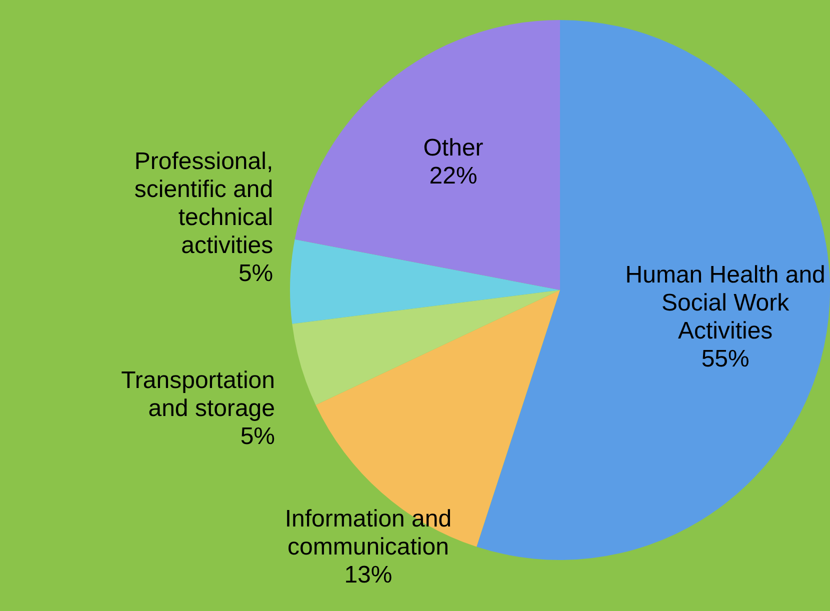 The height and width of the screenshot is (611, 830). Describe the element at coordinates (725, 303) in the screenshot. I see `slice-label: Human Health and Social Work Activities` at that location.